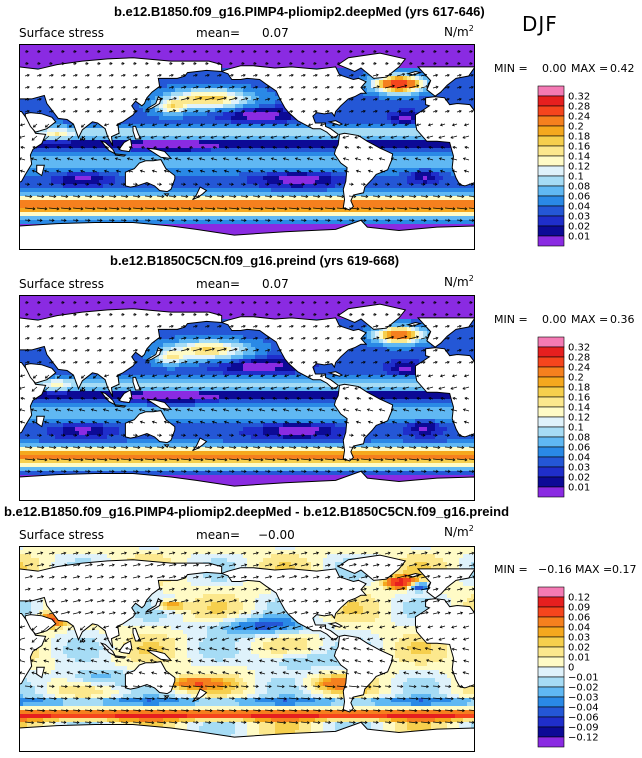  What do you see at coordinates (579, 147) in the screenshot?
I see `colorbar-level-label: 0.16` at bounding box center [579, 147].